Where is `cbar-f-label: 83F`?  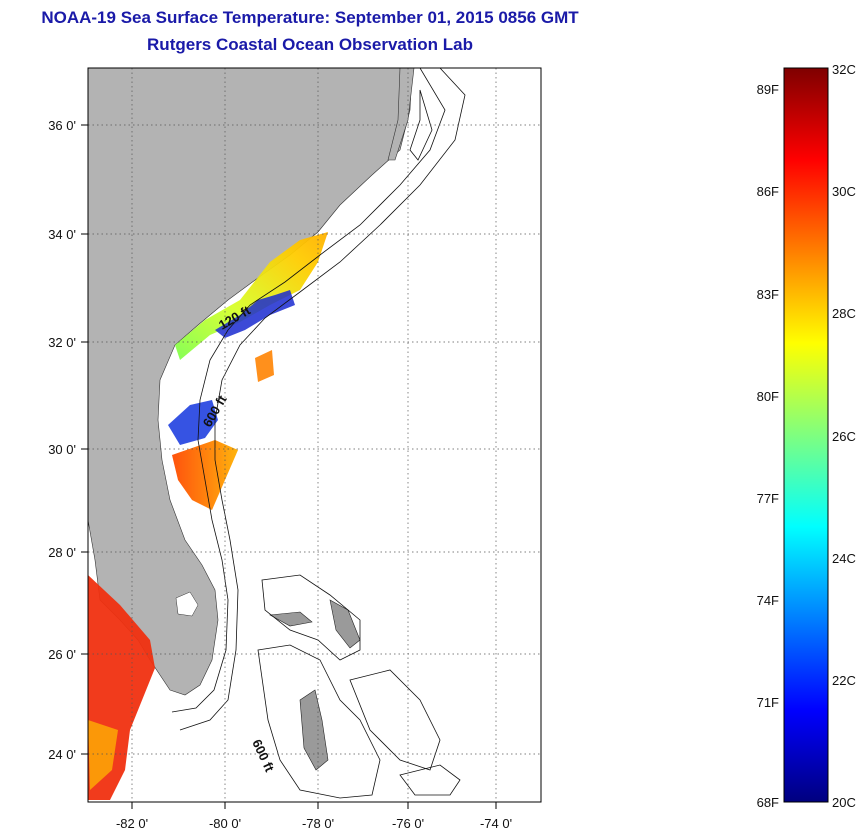 cbar-f-label: 83F is located at coordinates (768, 294).